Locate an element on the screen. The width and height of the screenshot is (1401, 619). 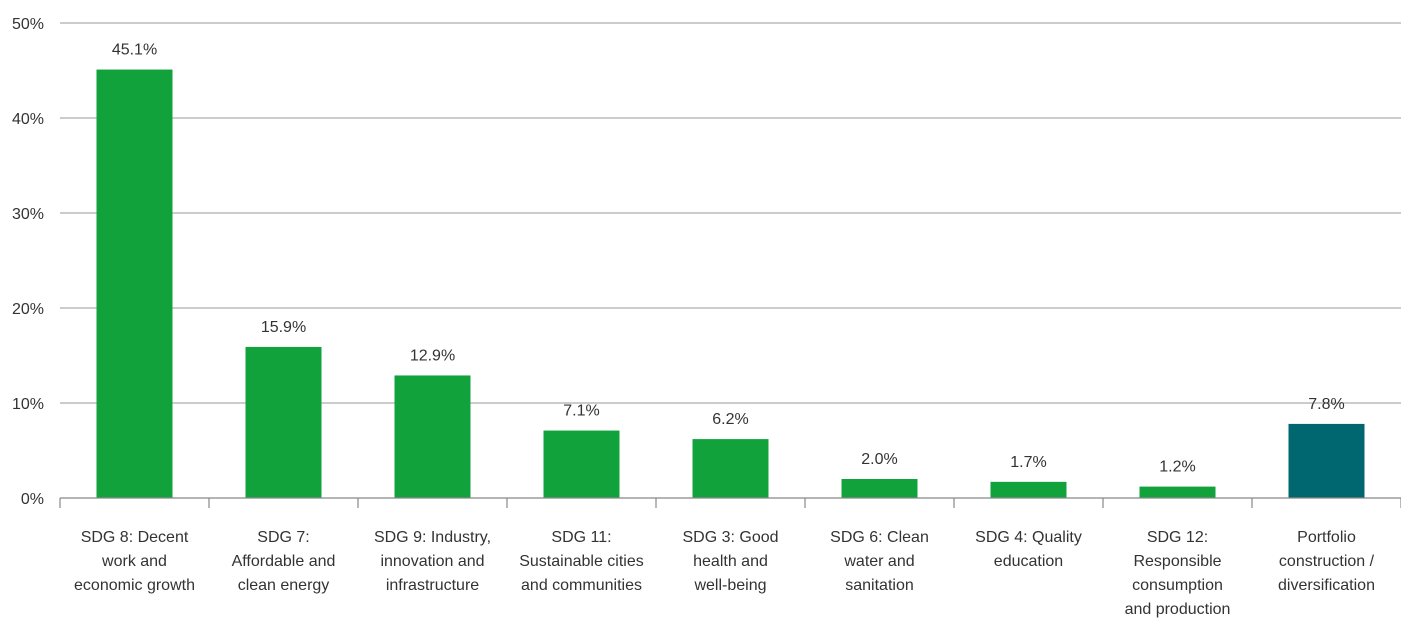
data-label: 2.0% is located at coordinates (879, 459).